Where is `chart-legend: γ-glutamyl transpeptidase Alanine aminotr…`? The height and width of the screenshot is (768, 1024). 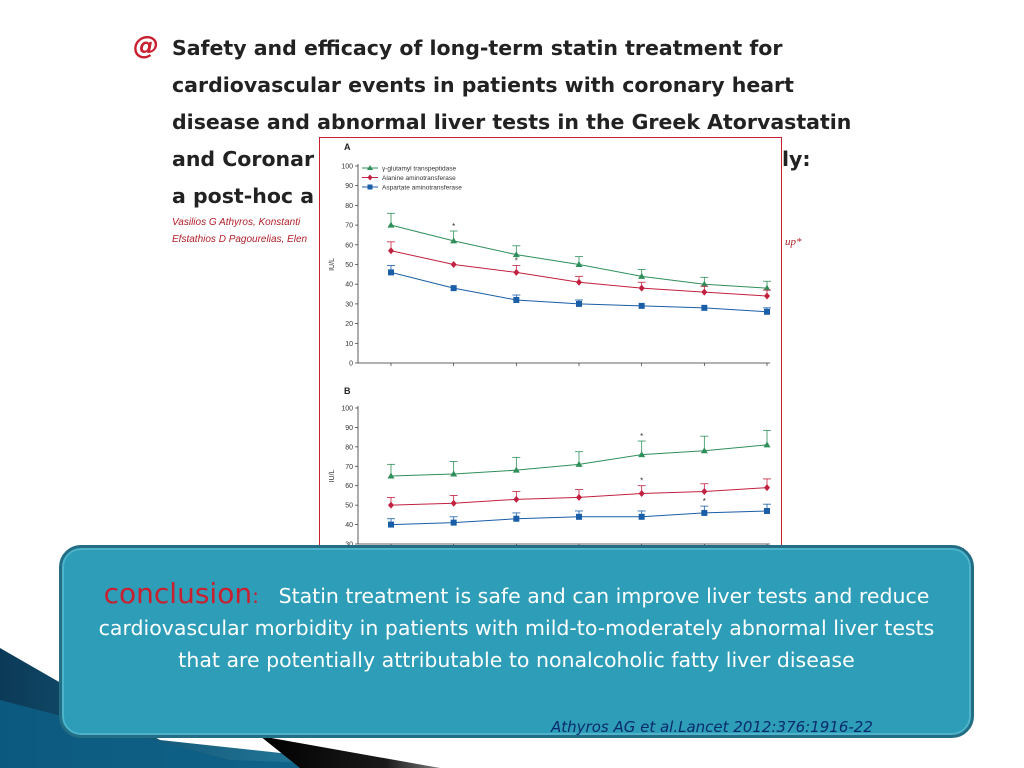 chart-legend: γ-glutamyl transpeptidase Alanine aminotr… is located at coordinates (412, 178).